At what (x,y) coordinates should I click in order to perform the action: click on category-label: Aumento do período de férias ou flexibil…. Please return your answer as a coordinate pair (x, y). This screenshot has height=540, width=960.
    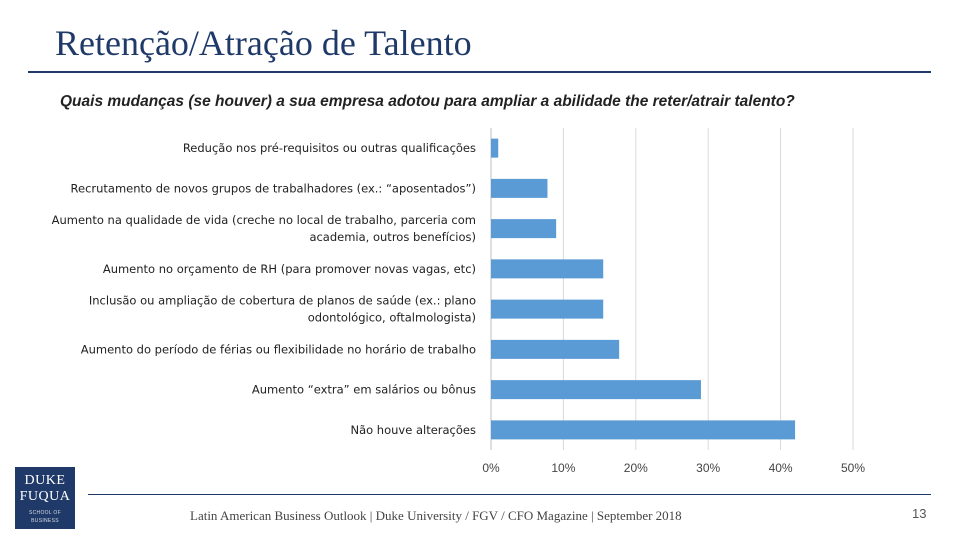
    Looking at the image, I should click on (278, 349).